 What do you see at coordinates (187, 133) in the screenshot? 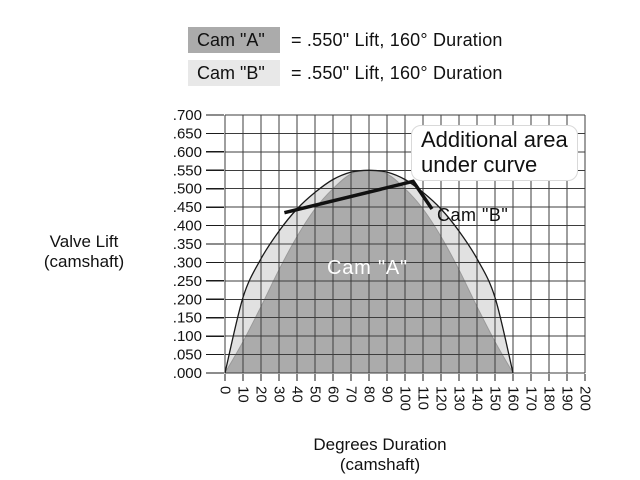
I see `y-tick-label: .650` at bounding box center [187, 133].